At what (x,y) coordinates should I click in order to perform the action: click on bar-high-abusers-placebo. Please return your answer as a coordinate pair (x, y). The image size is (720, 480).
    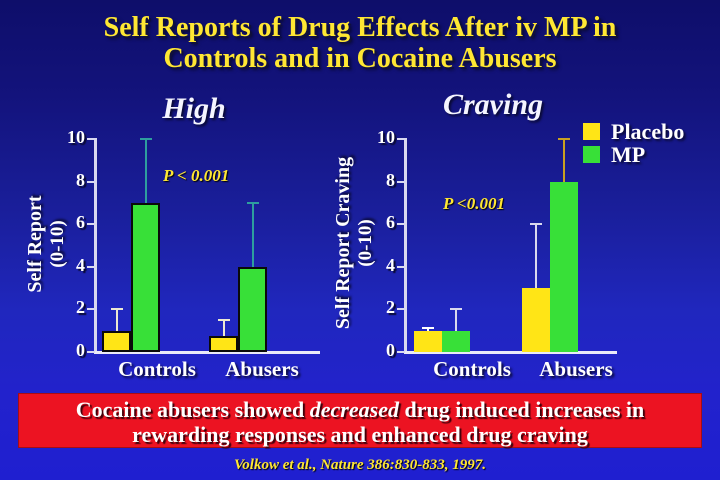
    Looking at the image, I should click on (223, 344).